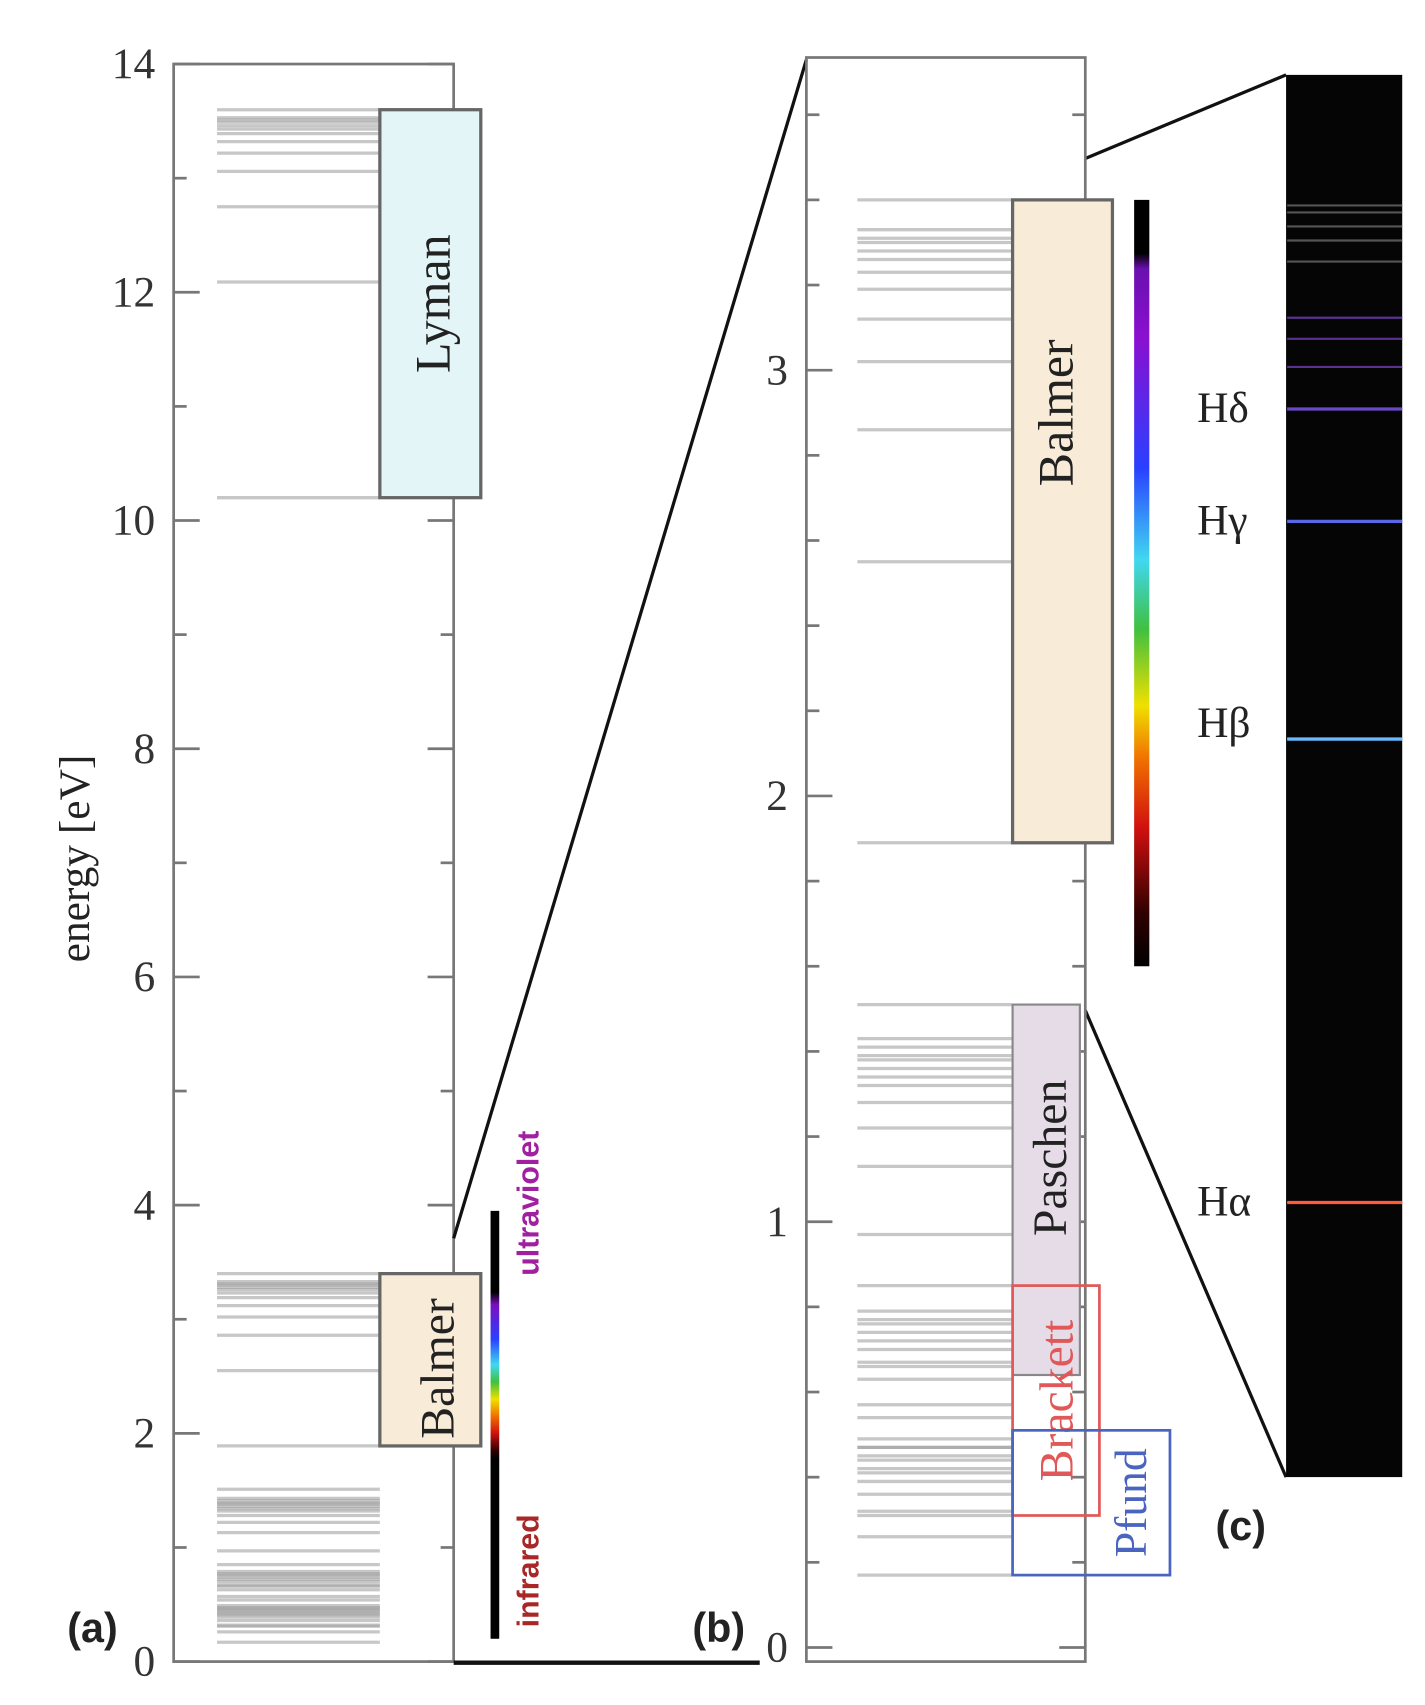 The height and width of the screenshot is (1705, 1425). Describe the element at coordinates (144, 749) in the screenshot. I see `y-tick-label: 8` at that location.